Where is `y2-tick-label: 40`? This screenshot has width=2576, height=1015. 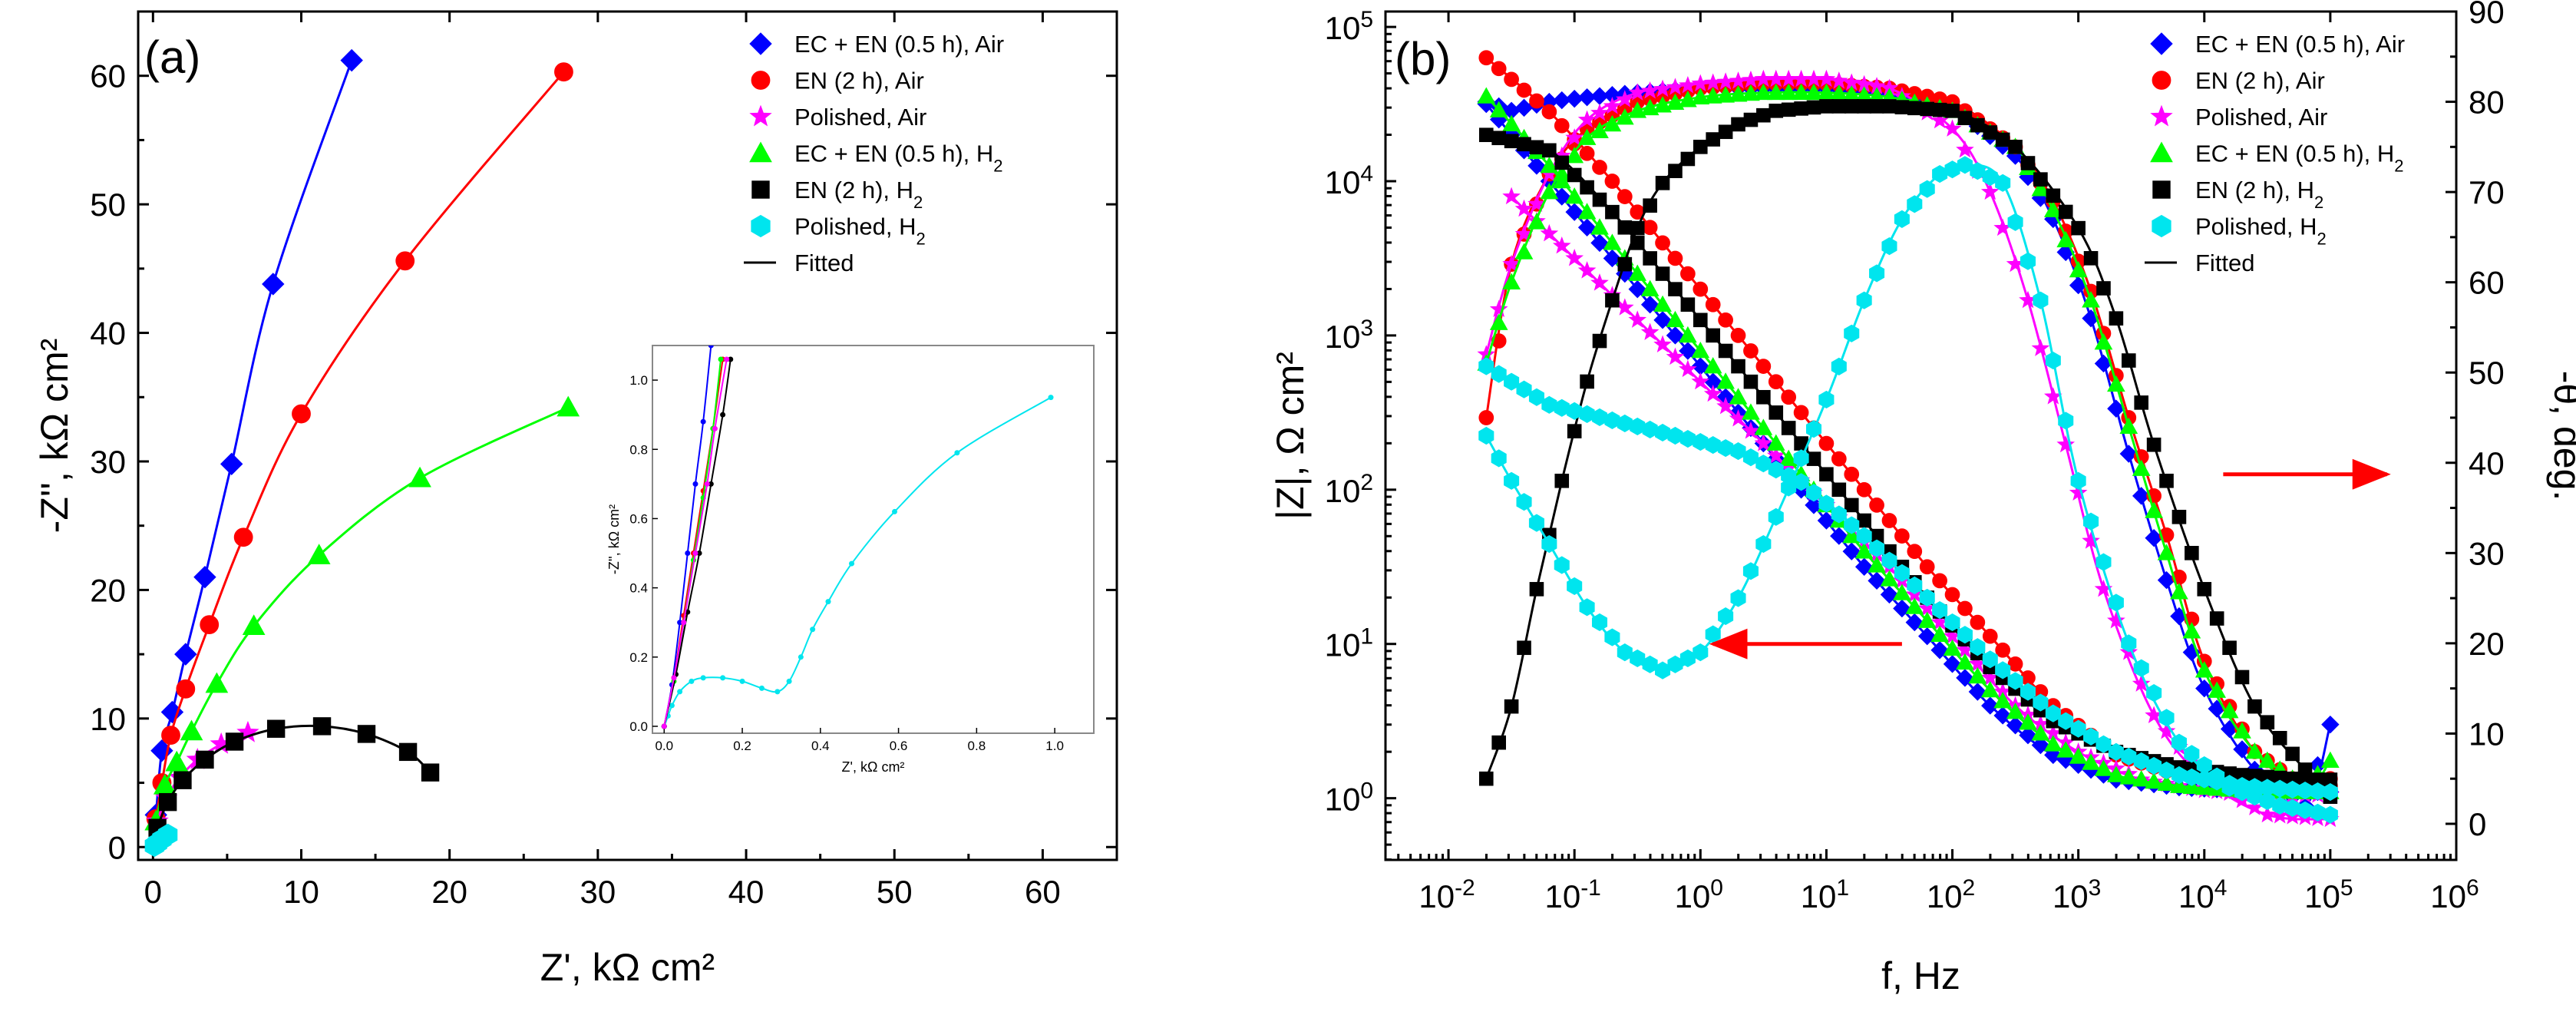
y2-tick-label: 40 is located at coordinates (2487, 463).